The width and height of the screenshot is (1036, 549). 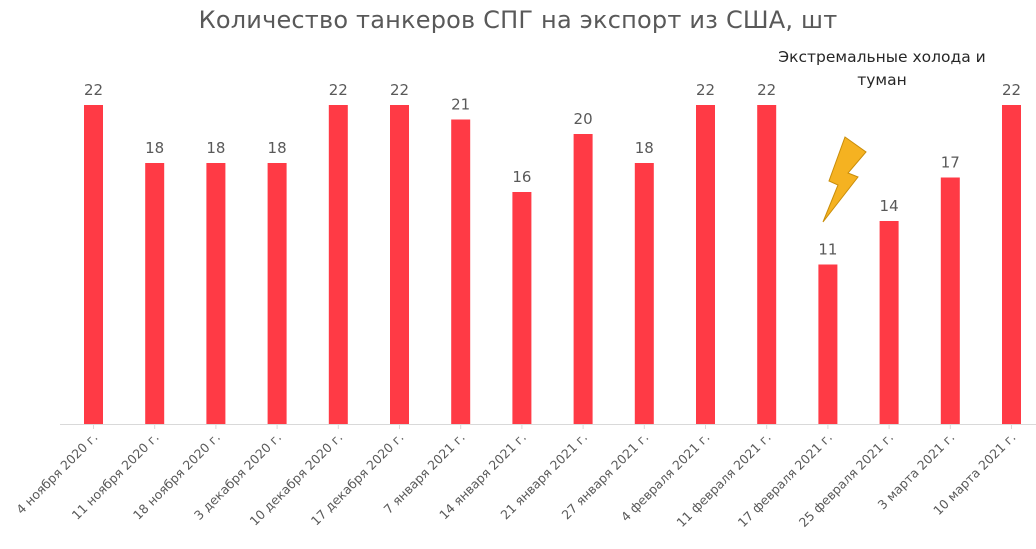 What do you see at coordinates (950, 163) in the screenshot?
I see `value-label-15: 17` at bounding box center [950, 163].